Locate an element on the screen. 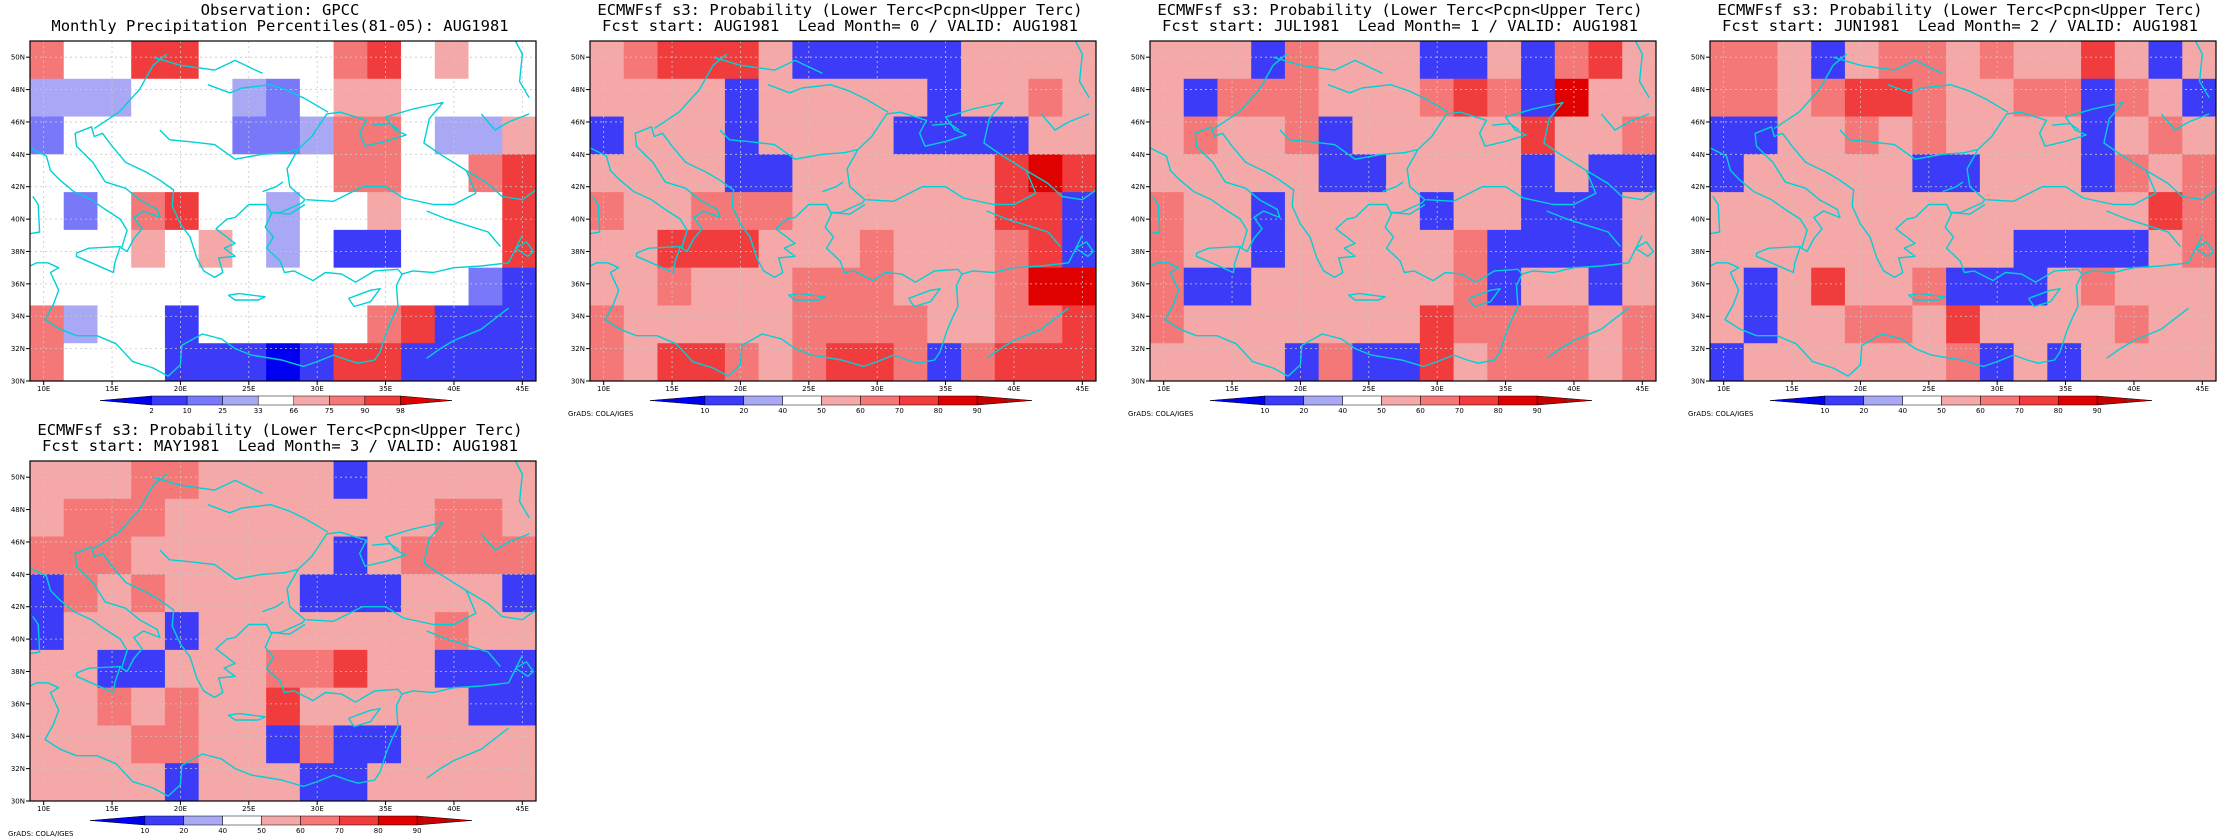 This screenshot has width=2240, height=840. y-tick-label: 44N is located at coordinates (18, 575).